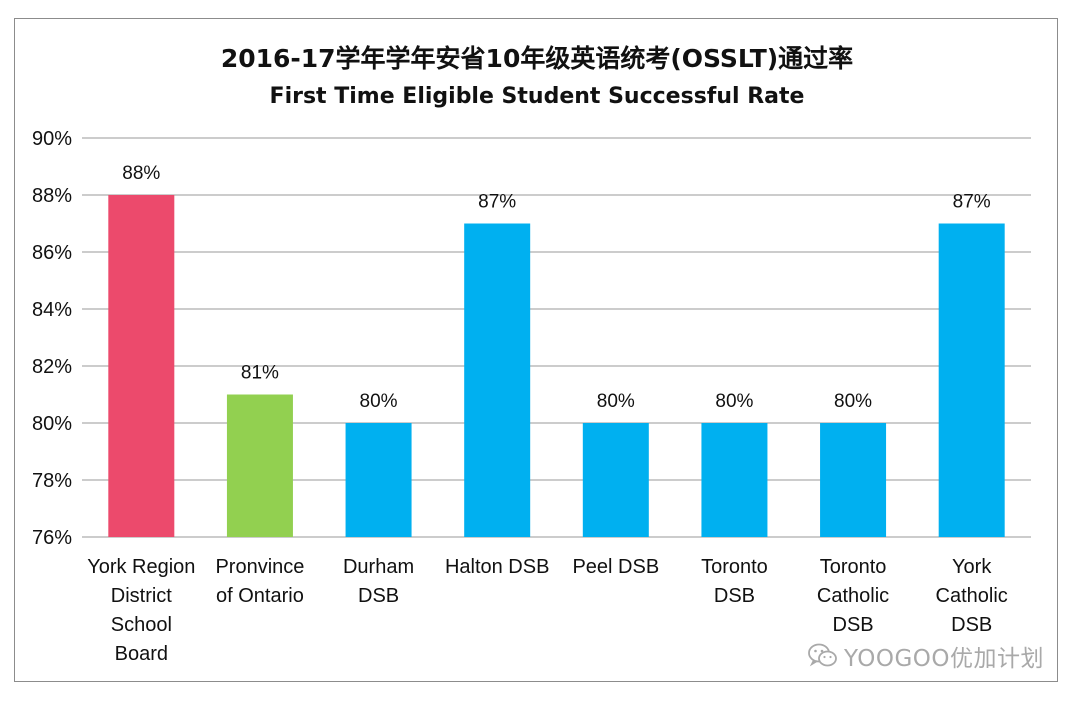 The width and height of the screenshot is (1080, 702). Describe the element at coordinates (52, 424) in the screenshot. I see `y-tick-label: 80%` at that location.